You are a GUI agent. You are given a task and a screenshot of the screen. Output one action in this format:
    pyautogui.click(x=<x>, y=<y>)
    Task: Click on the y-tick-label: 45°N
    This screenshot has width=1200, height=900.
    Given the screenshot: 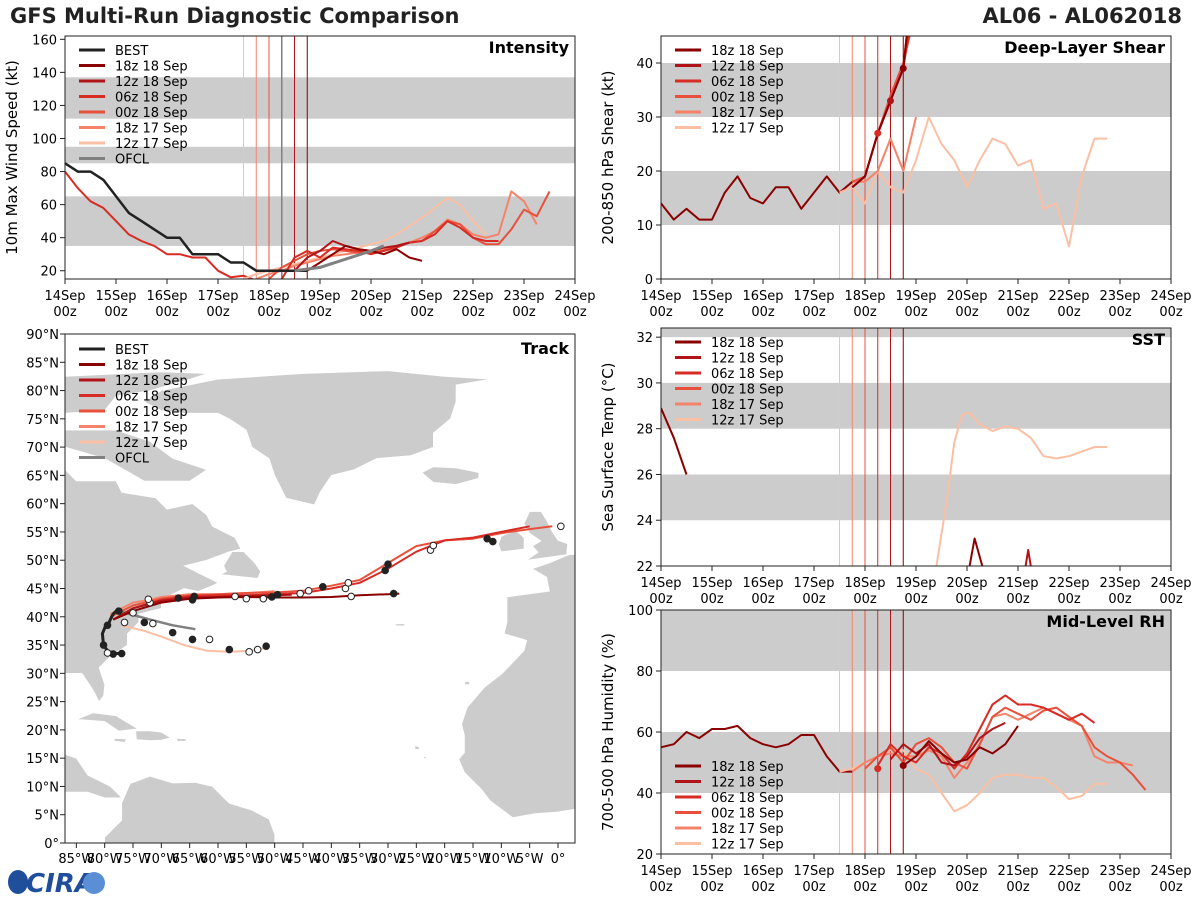 What is the action you would take?
    pyautogui.click(x=42, y=590)
    